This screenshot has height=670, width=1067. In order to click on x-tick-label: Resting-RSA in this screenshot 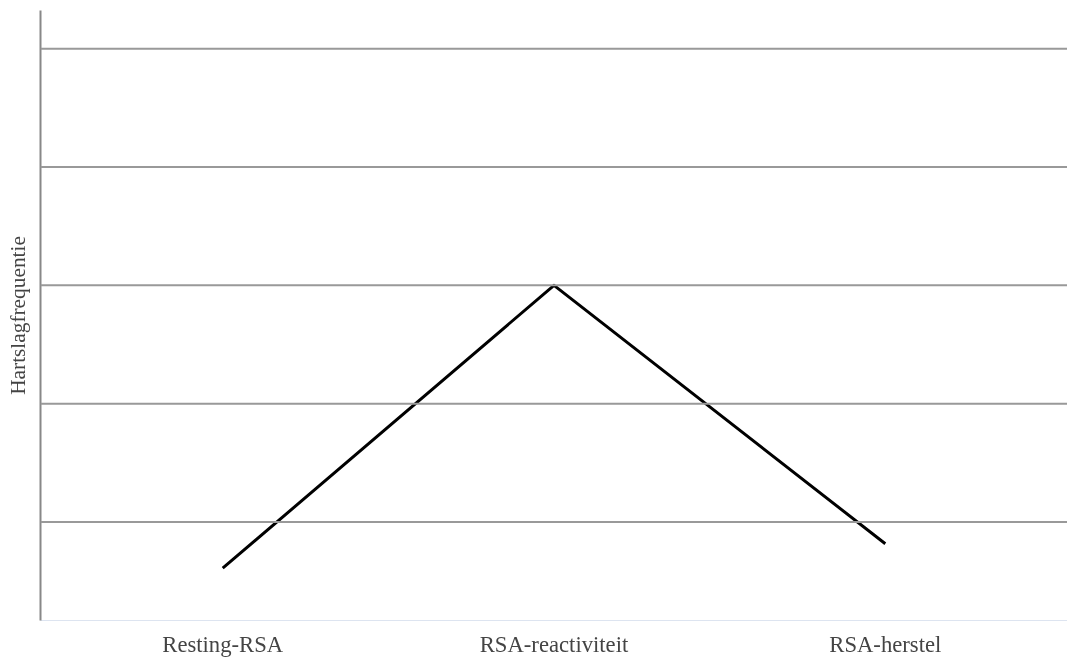, I will do `click(223, 644)`.